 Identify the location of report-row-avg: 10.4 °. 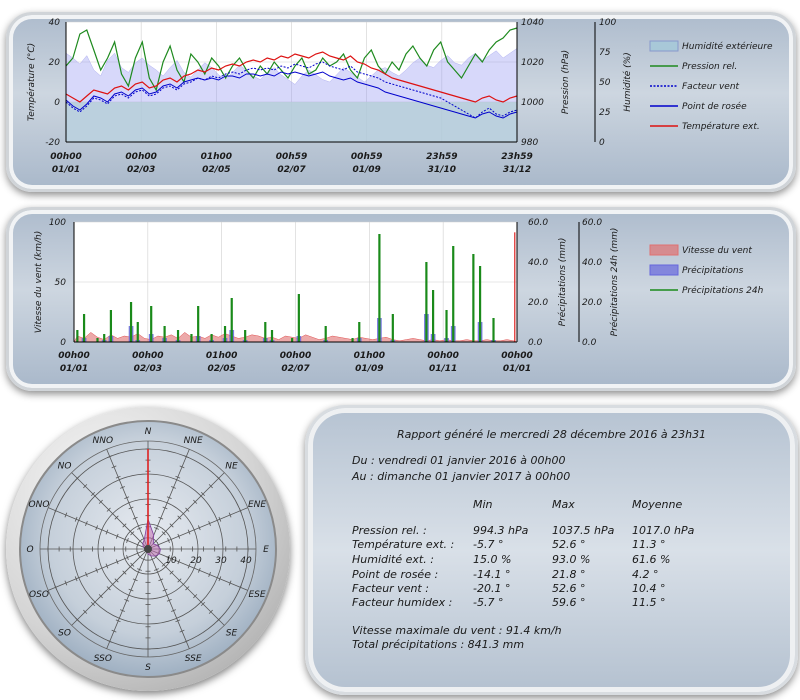
(649, 588).